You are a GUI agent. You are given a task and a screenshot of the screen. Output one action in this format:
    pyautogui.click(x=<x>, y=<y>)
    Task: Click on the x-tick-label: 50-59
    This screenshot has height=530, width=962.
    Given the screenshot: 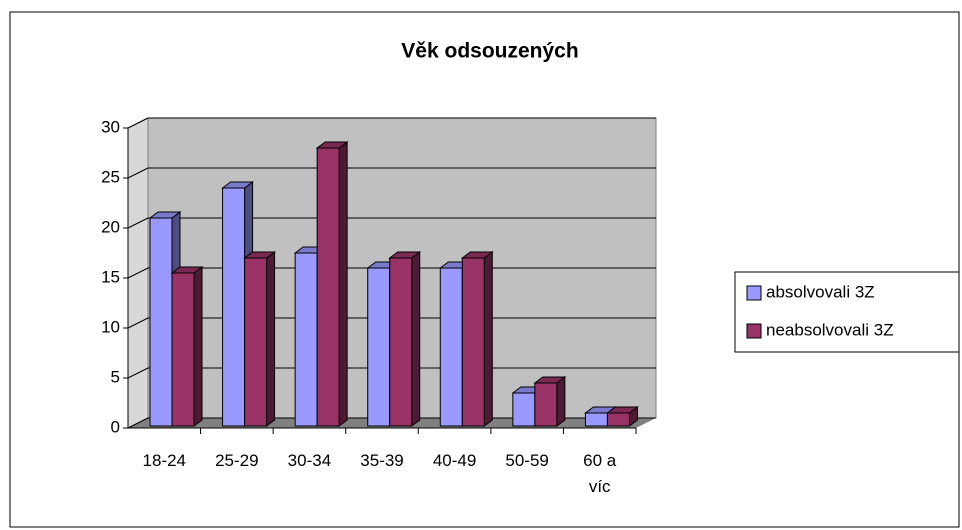 What is the action you would take?
    pyautogui.click(x=527, y=460)
    